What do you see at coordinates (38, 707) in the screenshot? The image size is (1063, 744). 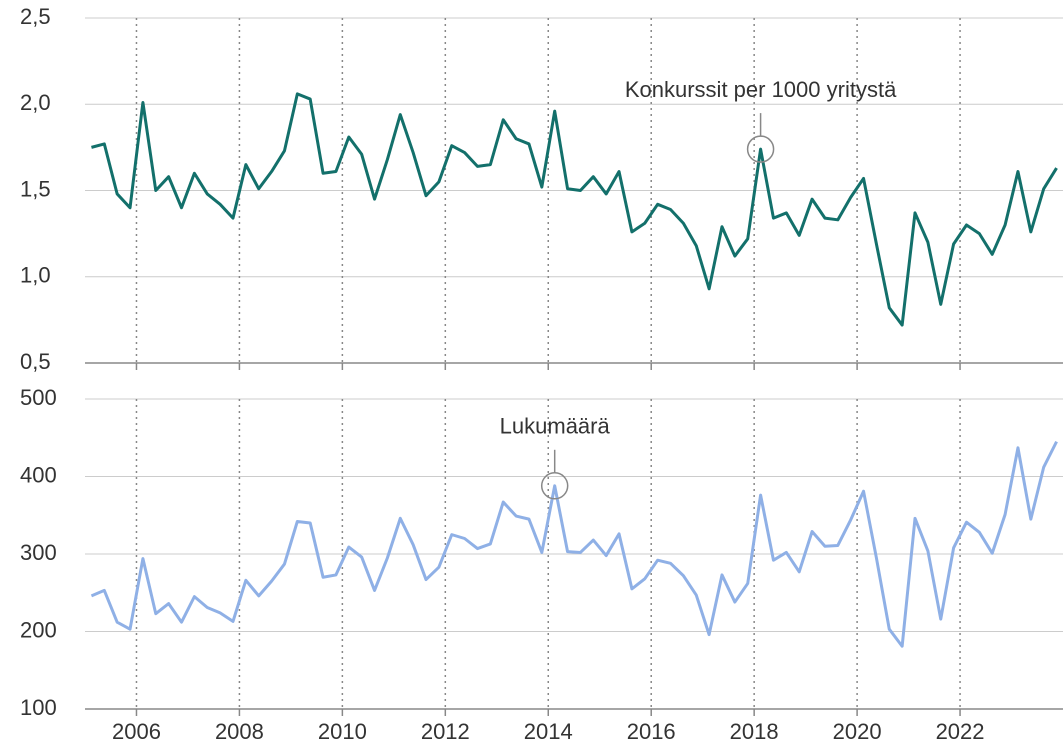 I see `y-tick-label: 100` at bounding box center [38, 707].